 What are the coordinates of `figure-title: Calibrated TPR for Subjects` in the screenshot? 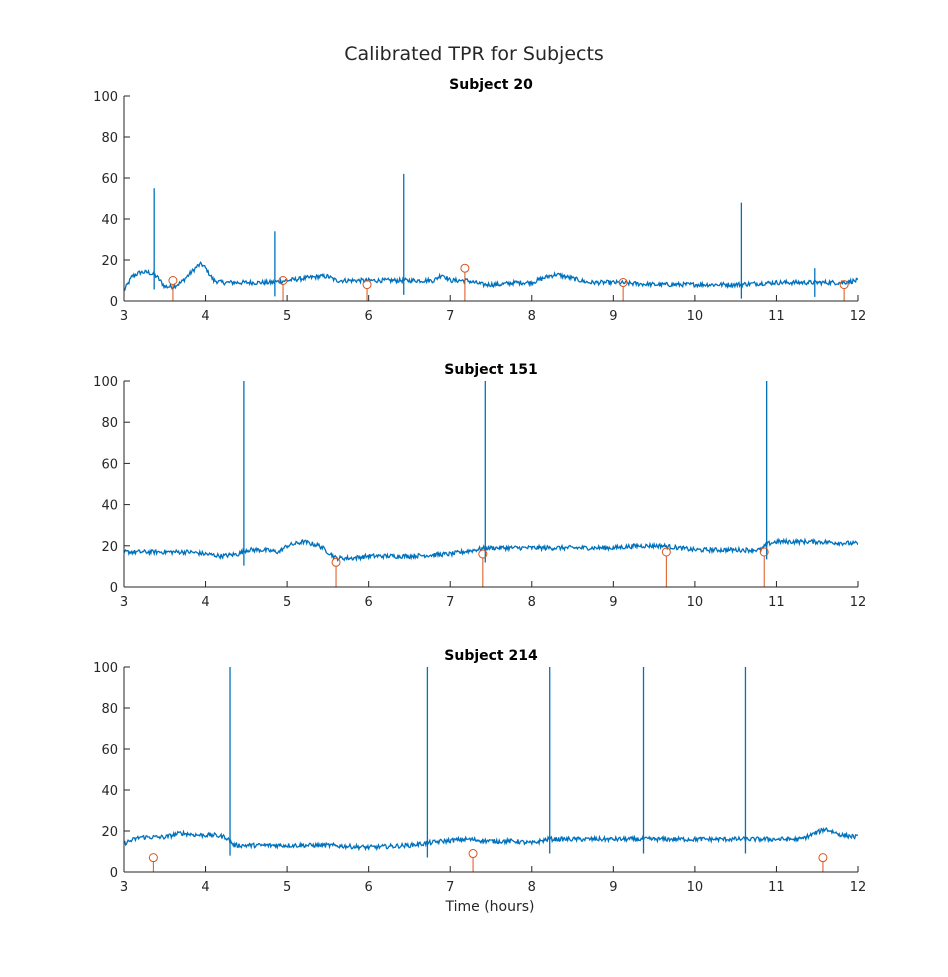 It's located at (474, 54).